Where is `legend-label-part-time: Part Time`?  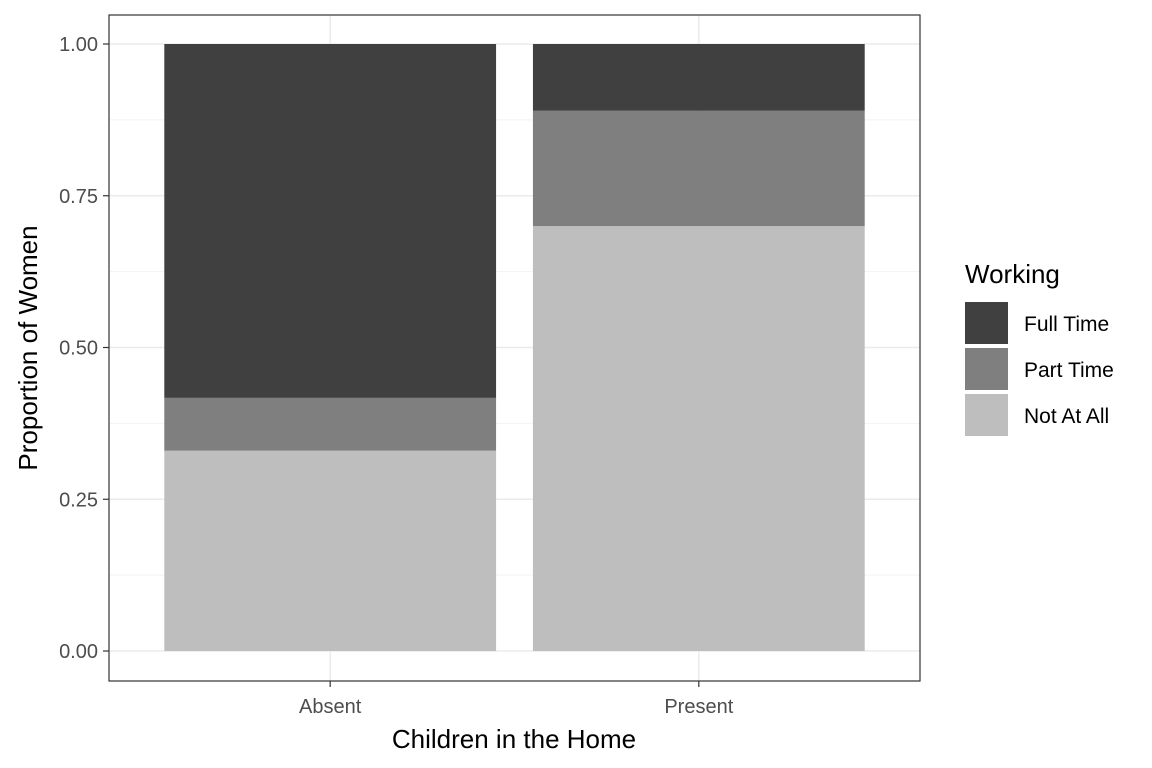 legend-label-part-time: Part Time is located at coordinates (1069, 370).